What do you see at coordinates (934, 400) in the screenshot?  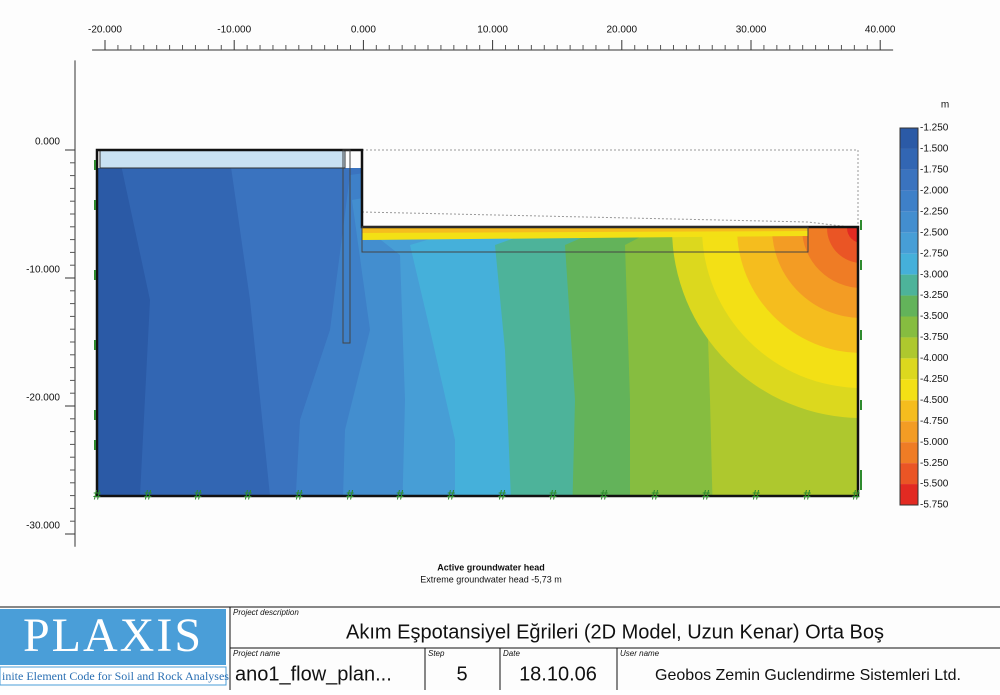 I see `colorbar-label: -4.500` at bounding box center [934, 400].